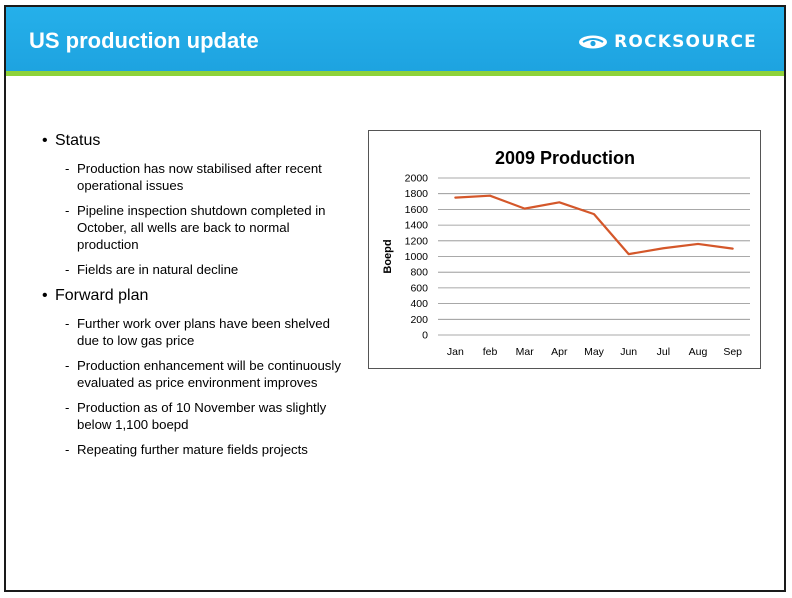 The height and width of the screenshot is (598, 792). Describe the element at coordinates (388, 256) in the screenshot. I see `y-axis-label: Boepd` at that location.